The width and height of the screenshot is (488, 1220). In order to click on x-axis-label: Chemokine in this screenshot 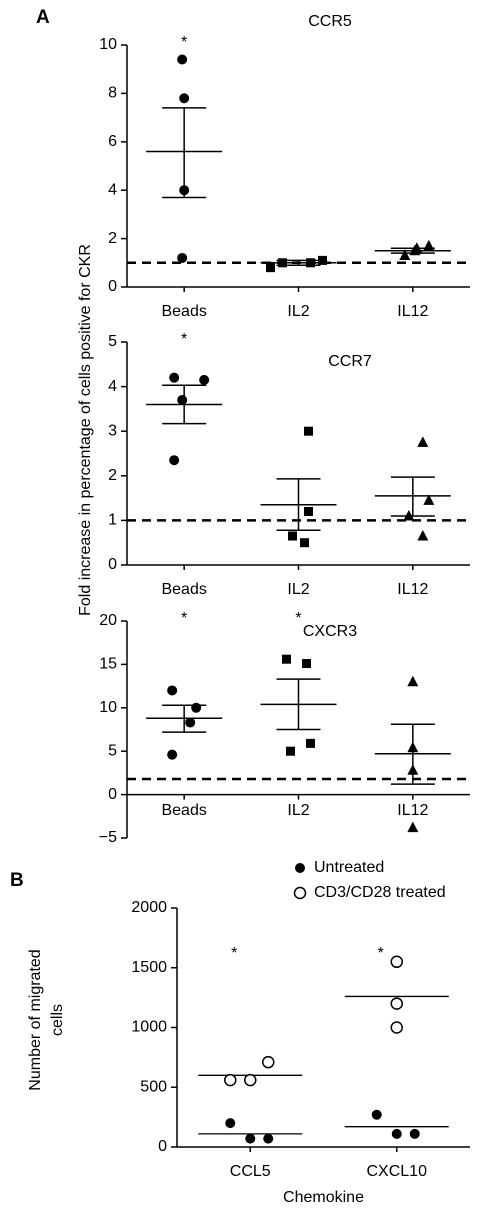, I will do `click(323, 1197)`.